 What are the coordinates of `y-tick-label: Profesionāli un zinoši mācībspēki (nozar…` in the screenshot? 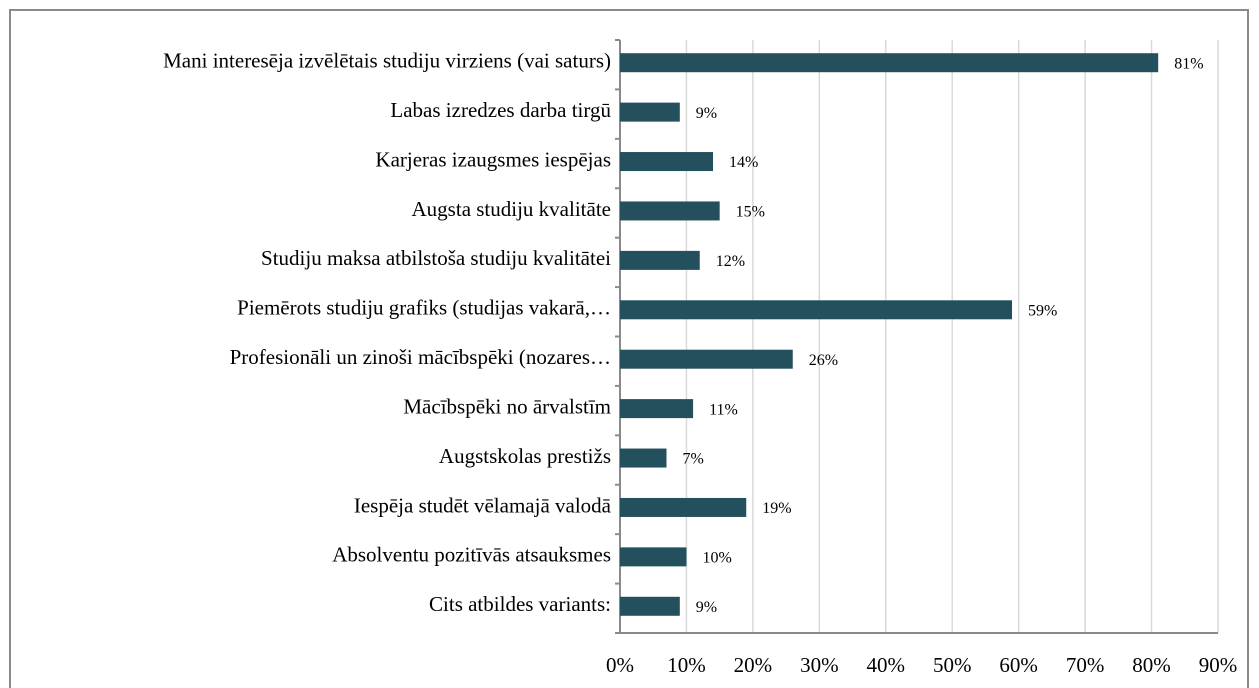 It's located at (420, 357).